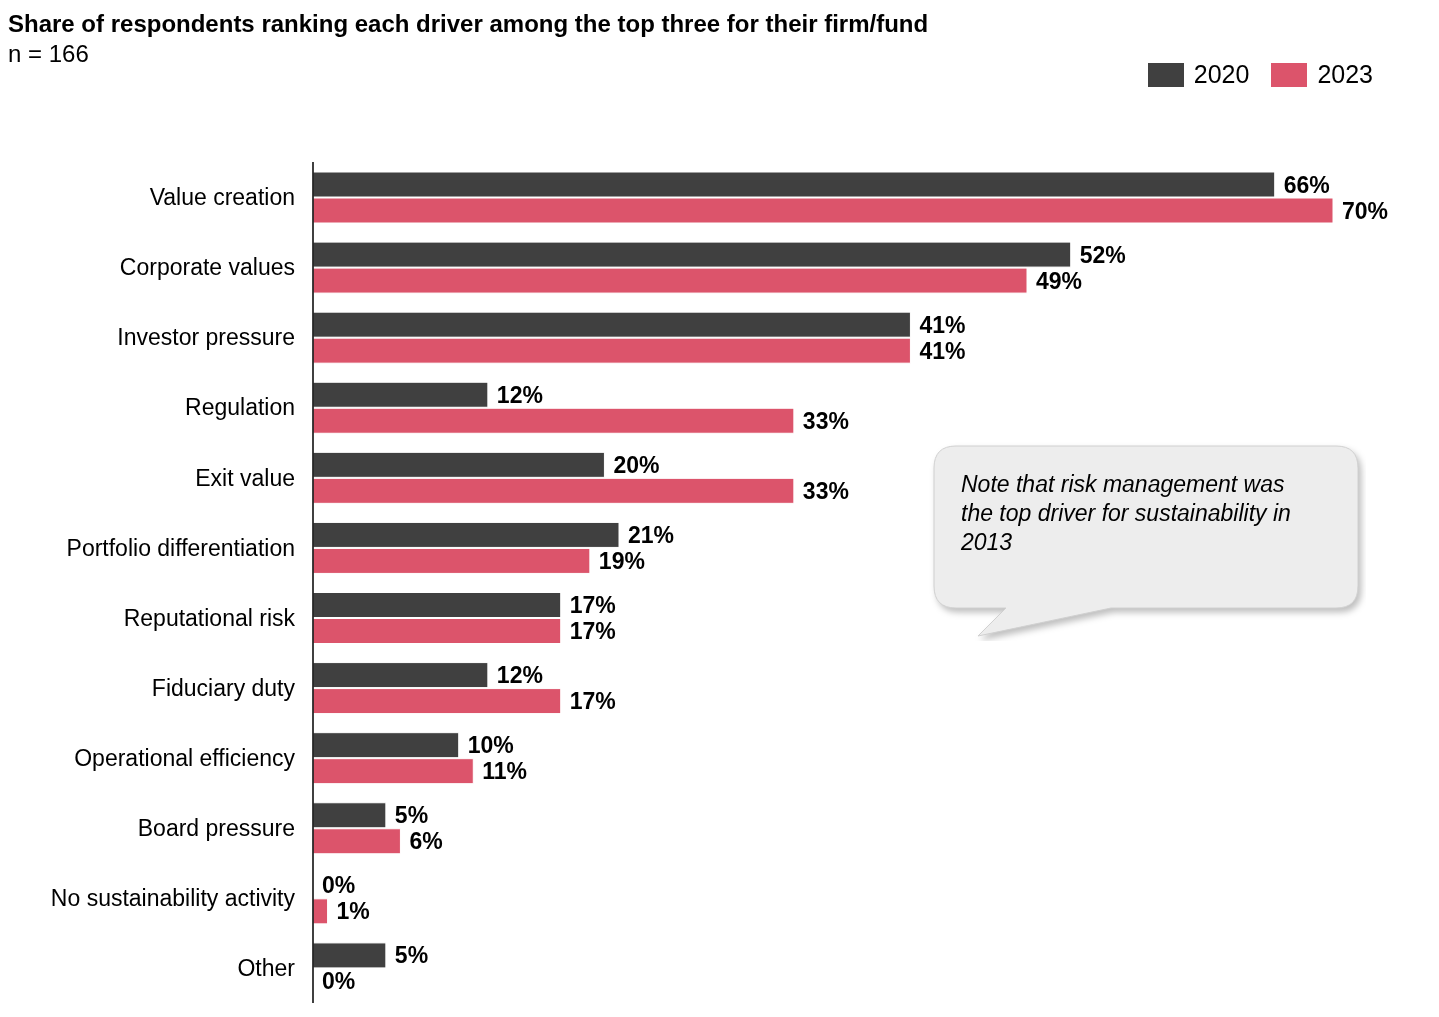 The image size is (1439, 1017). What do you see at coordinates (209, 617) in the screenshot?
I see `y-tick-label: Reputational risk` at bounding box center [209, 617].